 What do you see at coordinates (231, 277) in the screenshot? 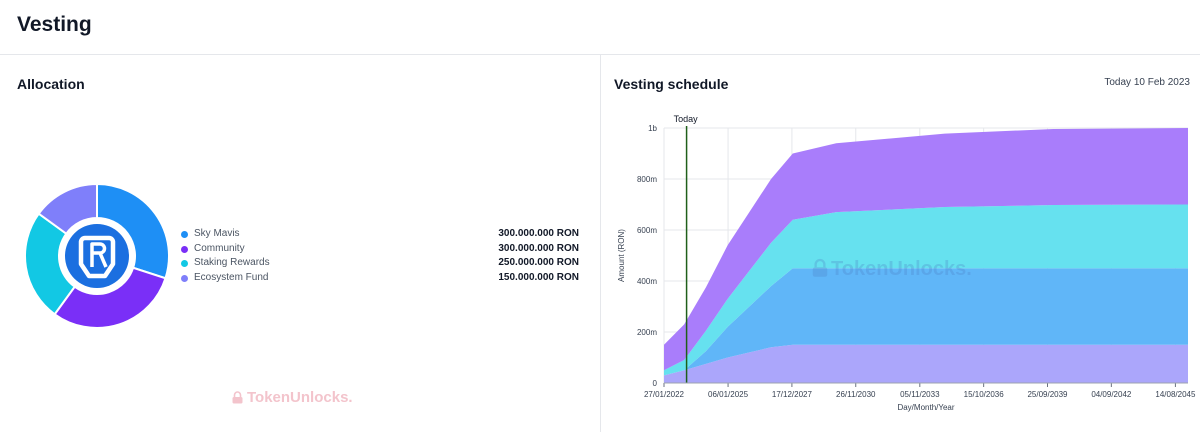
I see `legend-label: Ecosystem Fund` at bounding box center [231, 277].